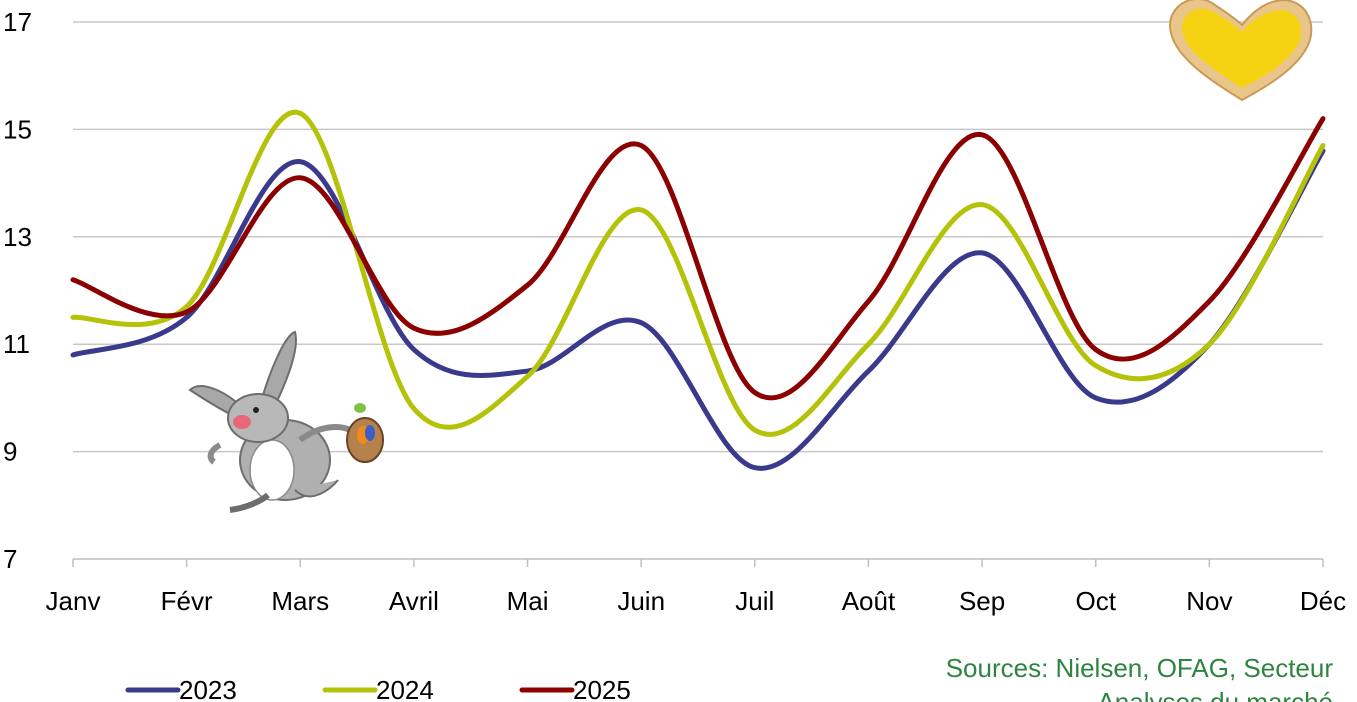  Describe the element at coordinates (17, 22) in the screenshot. I see `y-tick-label-17: 17` at that location.